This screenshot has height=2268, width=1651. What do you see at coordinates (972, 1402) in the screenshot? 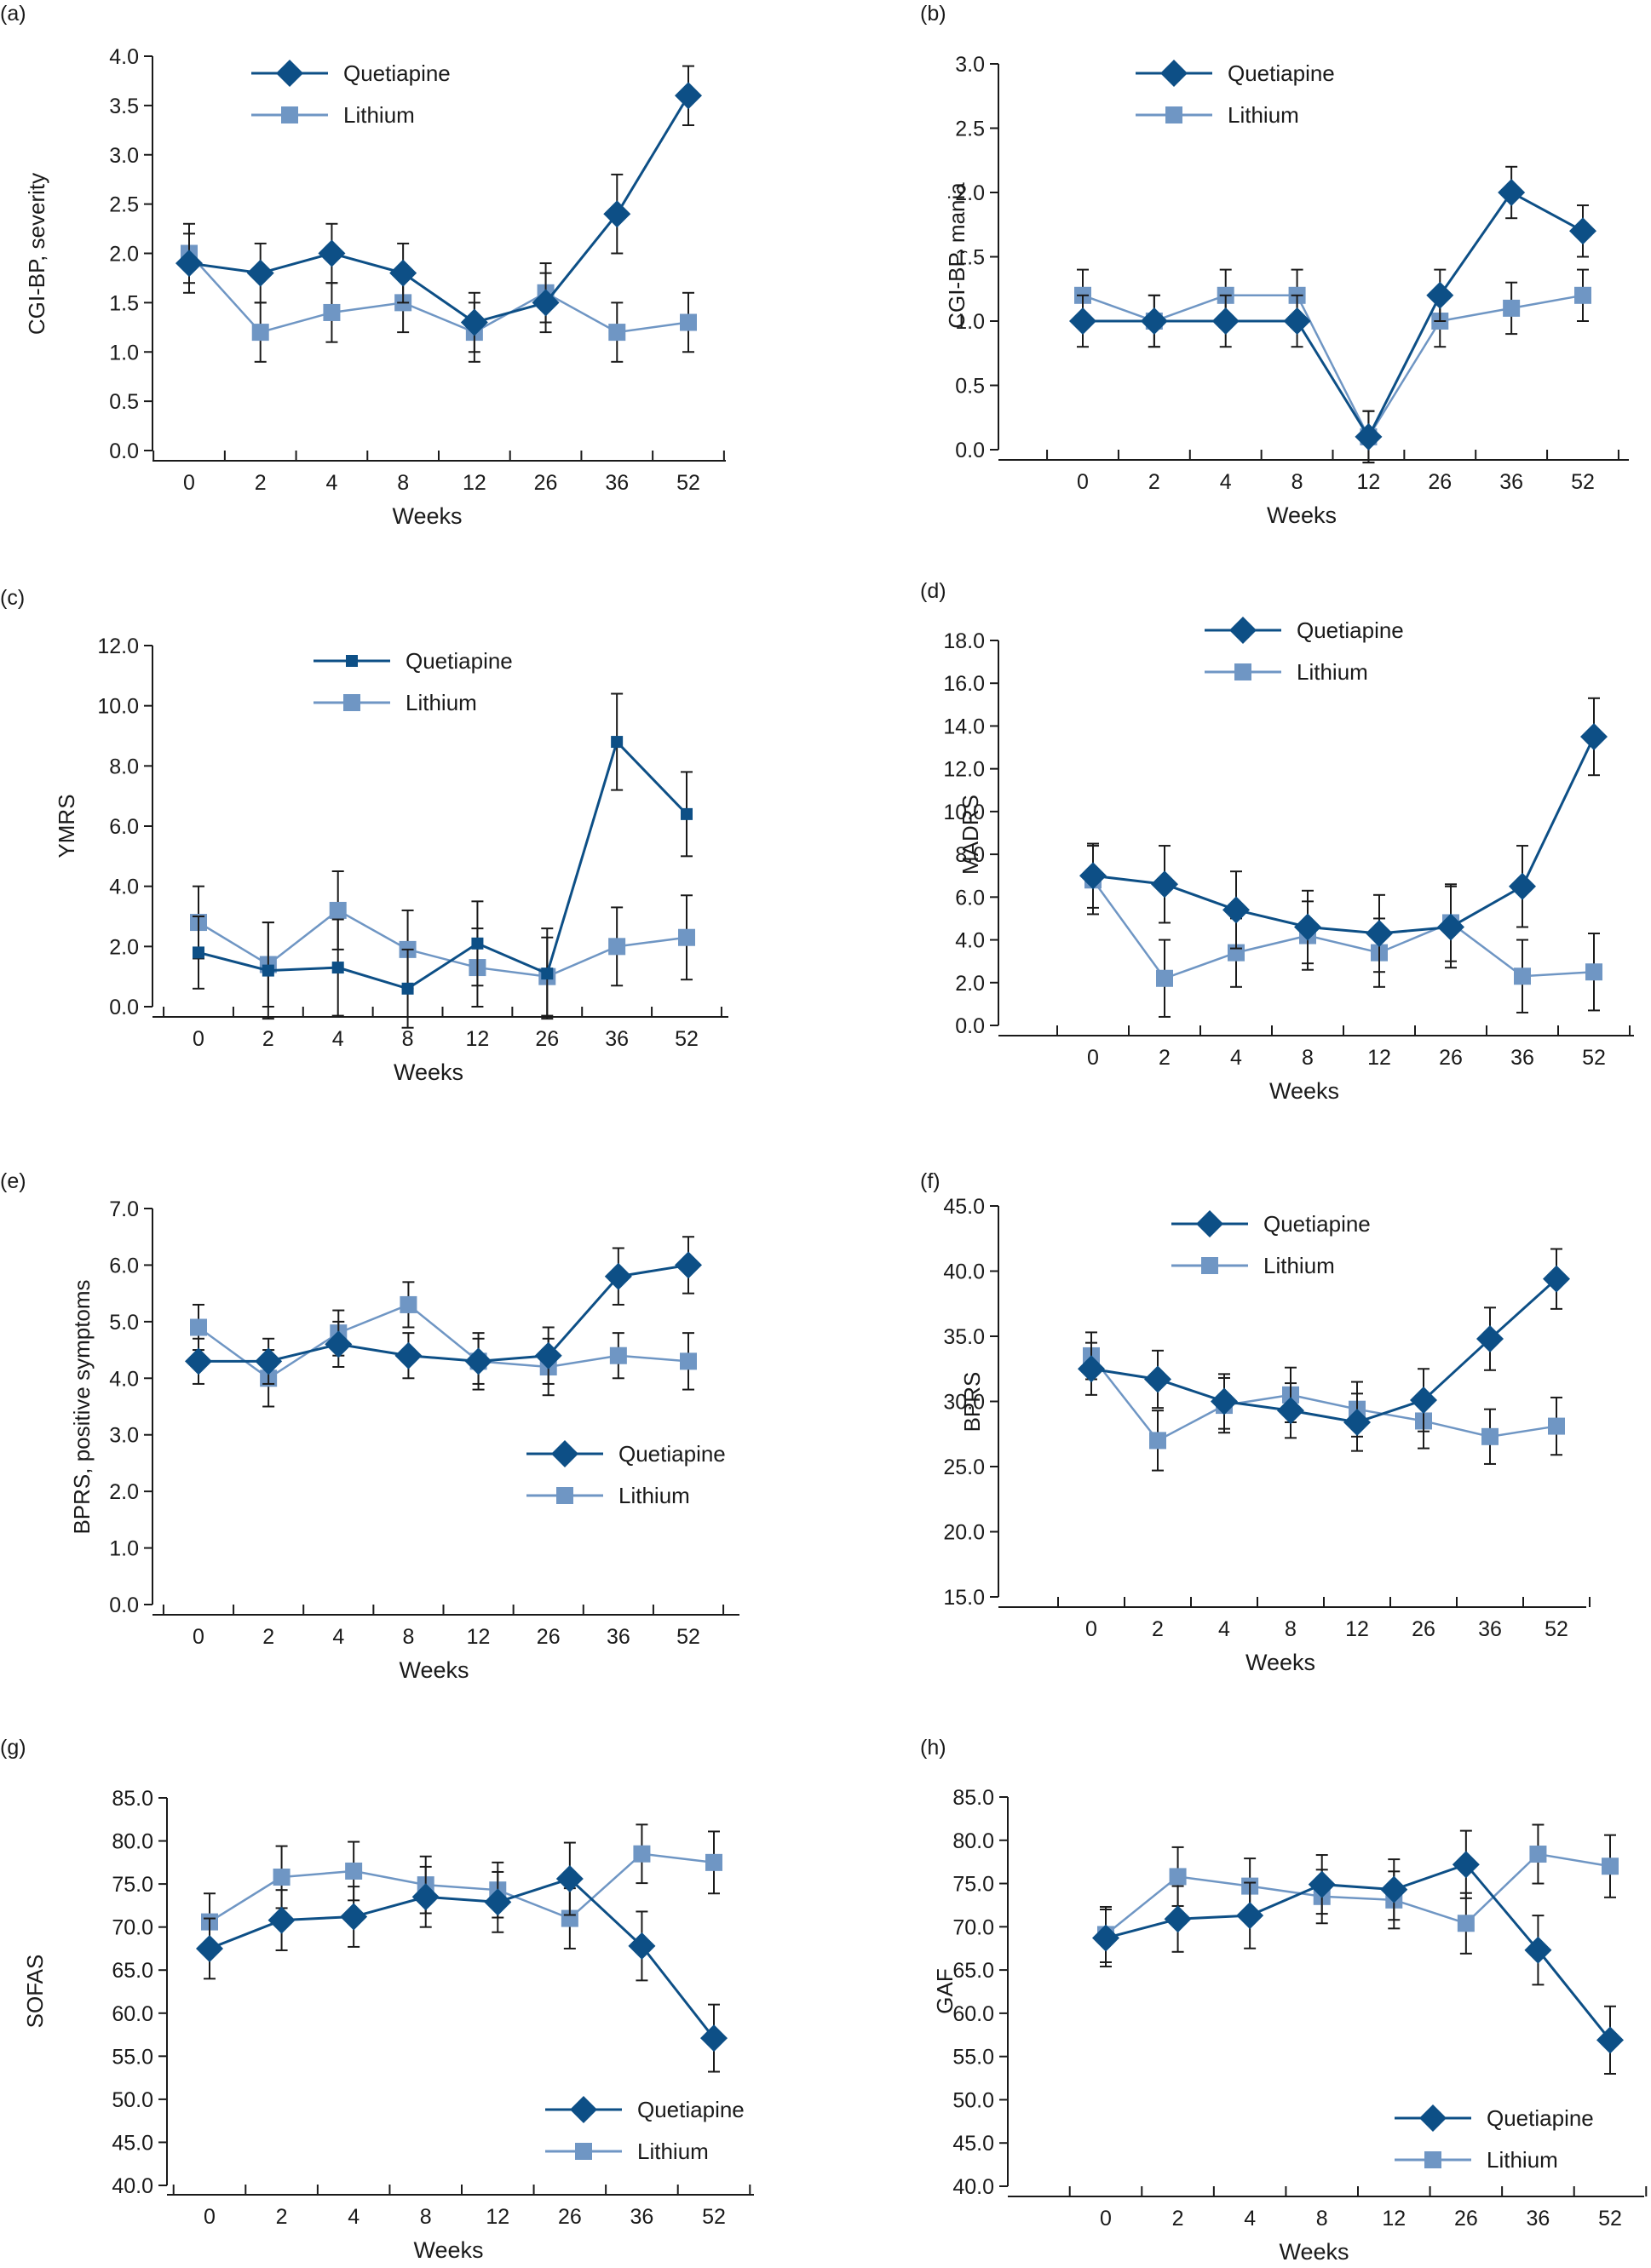
I see `y-axis-title: BPRS` at bounding box center [972, 1402].